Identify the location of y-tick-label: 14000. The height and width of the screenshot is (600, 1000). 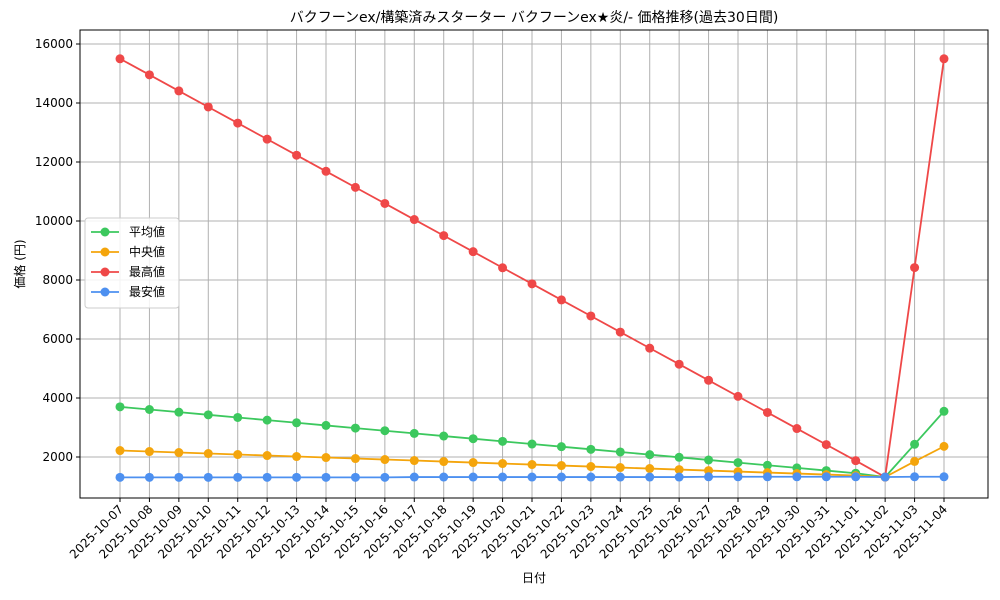
(54, 103).